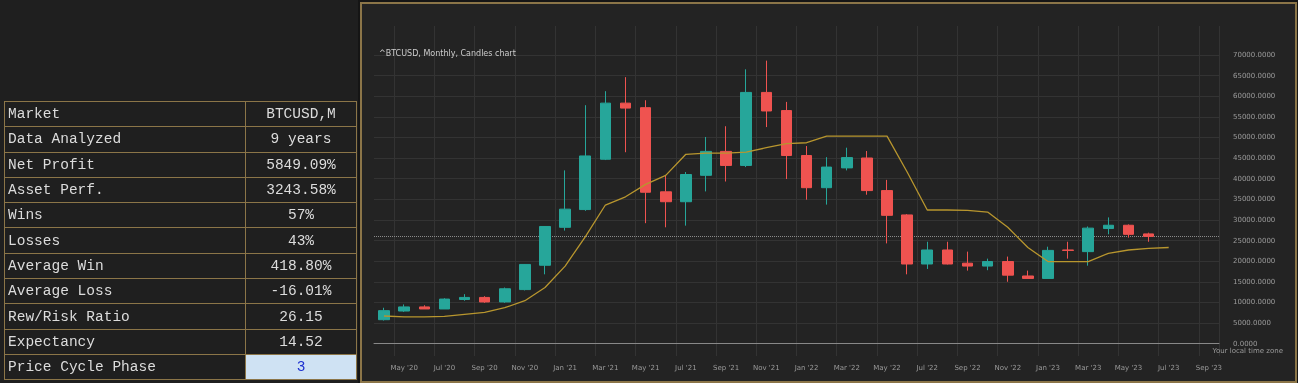  Describe the element at coordinates (301, 367) in the screenshot. I see `text: 3` at that location.